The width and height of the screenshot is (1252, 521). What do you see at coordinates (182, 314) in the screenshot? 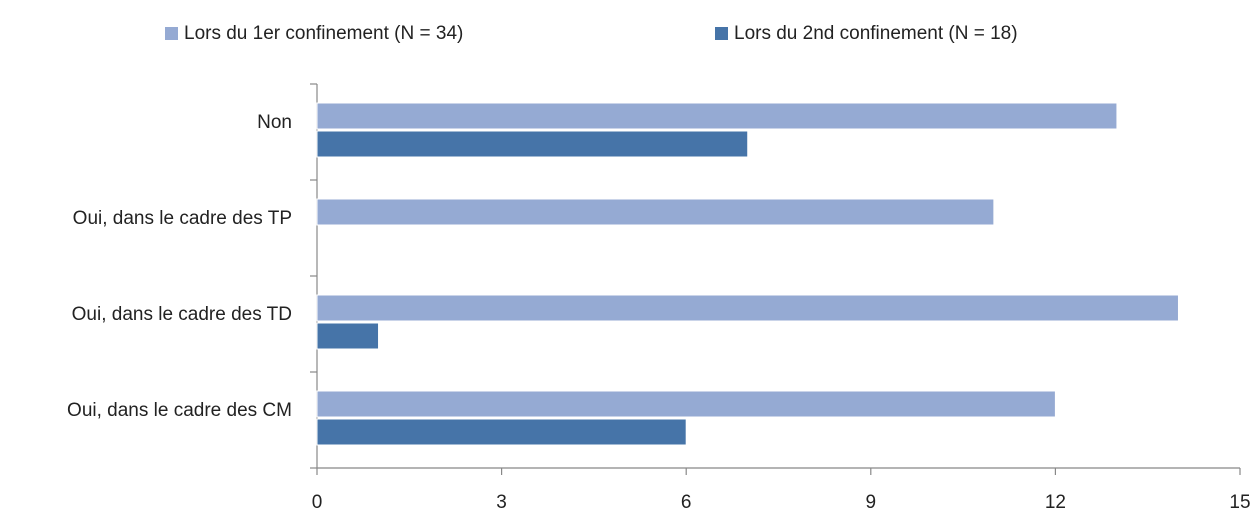
I see `y-tick-label: Oui, dans le cadre des TD` at bounding box center [182, 314].